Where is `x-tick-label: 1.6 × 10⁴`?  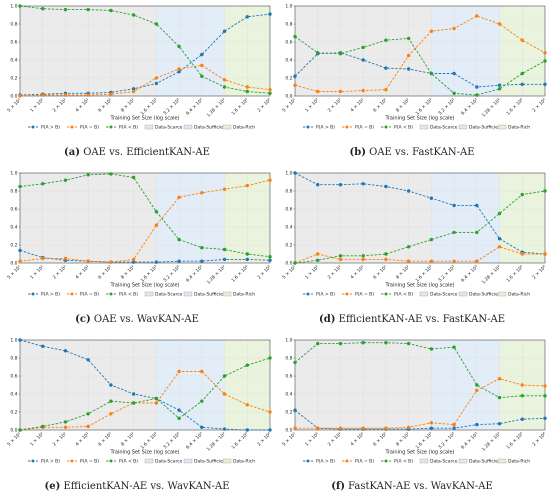
x-tick-label: 1.6 × 10⁴ is located at coordinates (514, 106).